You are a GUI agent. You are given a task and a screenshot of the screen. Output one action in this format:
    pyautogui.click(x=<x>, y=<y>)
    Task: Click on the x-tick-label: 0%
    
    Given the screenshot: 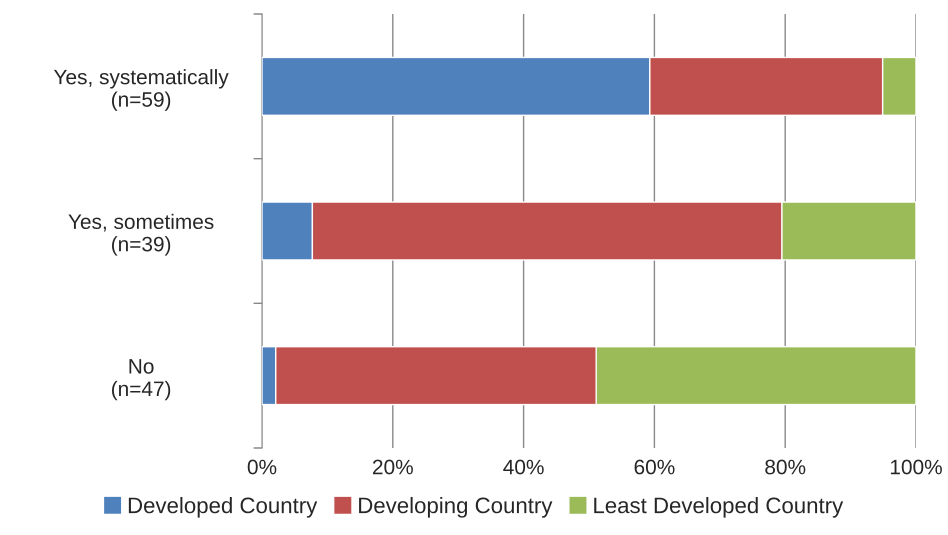 What is the action you would take?
    pyautogui.click(x=262, y=467)
    